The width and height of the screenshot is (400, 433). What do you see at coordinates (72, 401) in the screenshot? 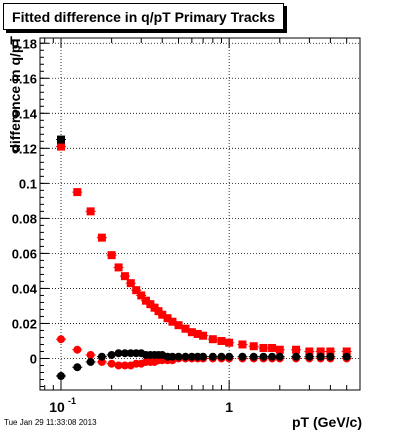
I see `x-tick-label-exponent: -1` at bounding box center [72, 401].